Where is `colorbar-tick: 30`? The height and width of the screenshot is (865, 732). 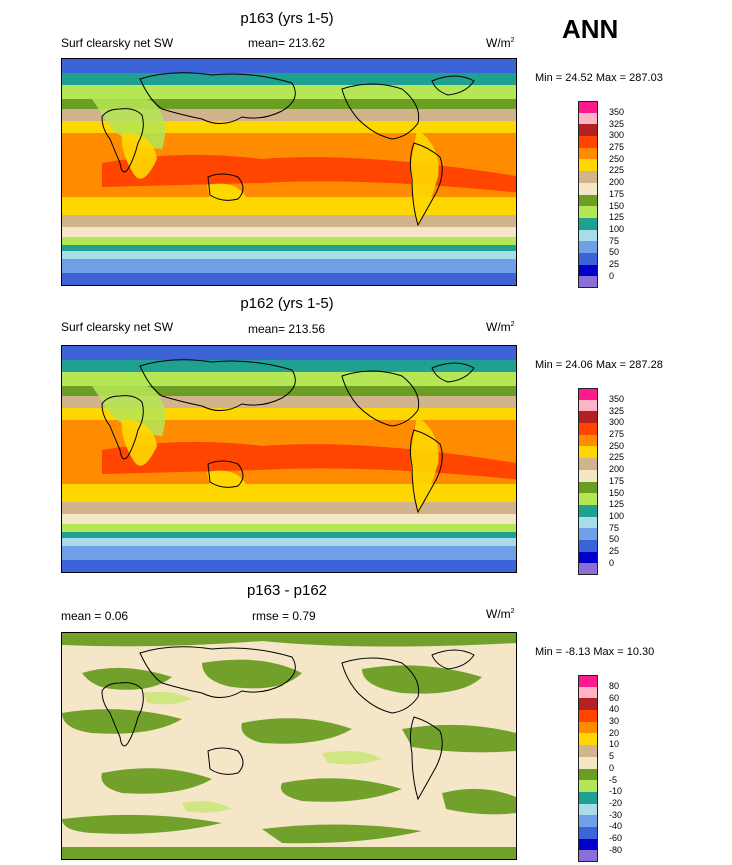
colorbar-tick: 30 is located at coordinates (614, 721).